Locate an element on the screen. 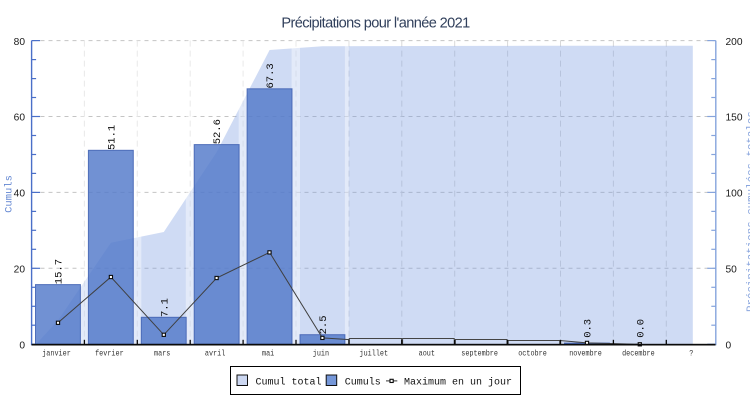  svg-text: 50 is located at coordinates (732, 270).